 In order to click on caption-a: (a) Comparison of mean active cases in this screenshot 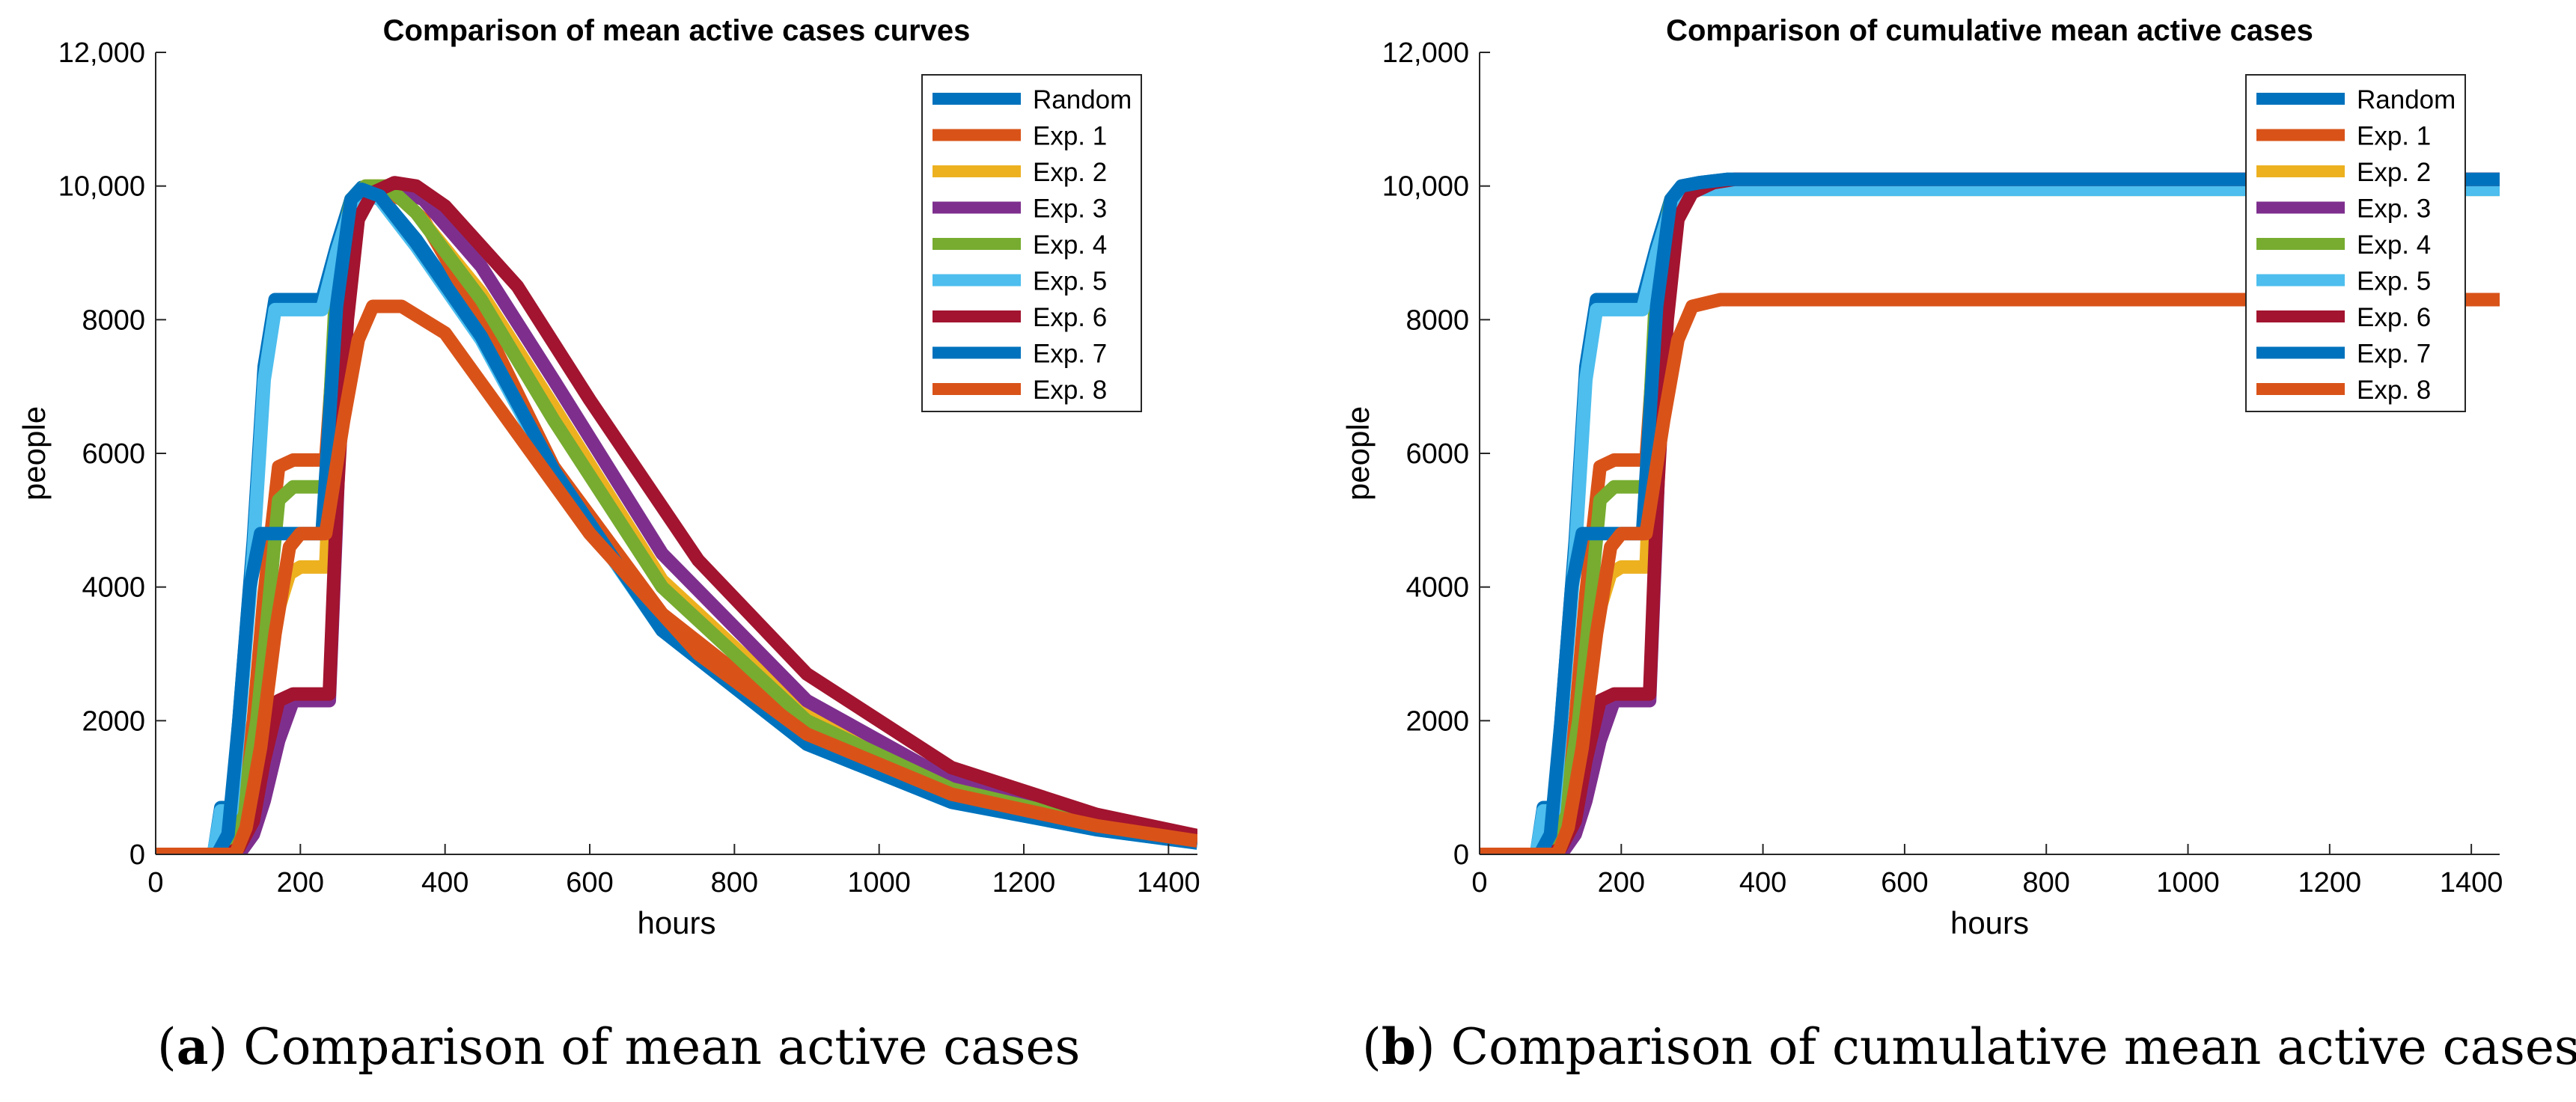, I will do `click(619, 1046)`.